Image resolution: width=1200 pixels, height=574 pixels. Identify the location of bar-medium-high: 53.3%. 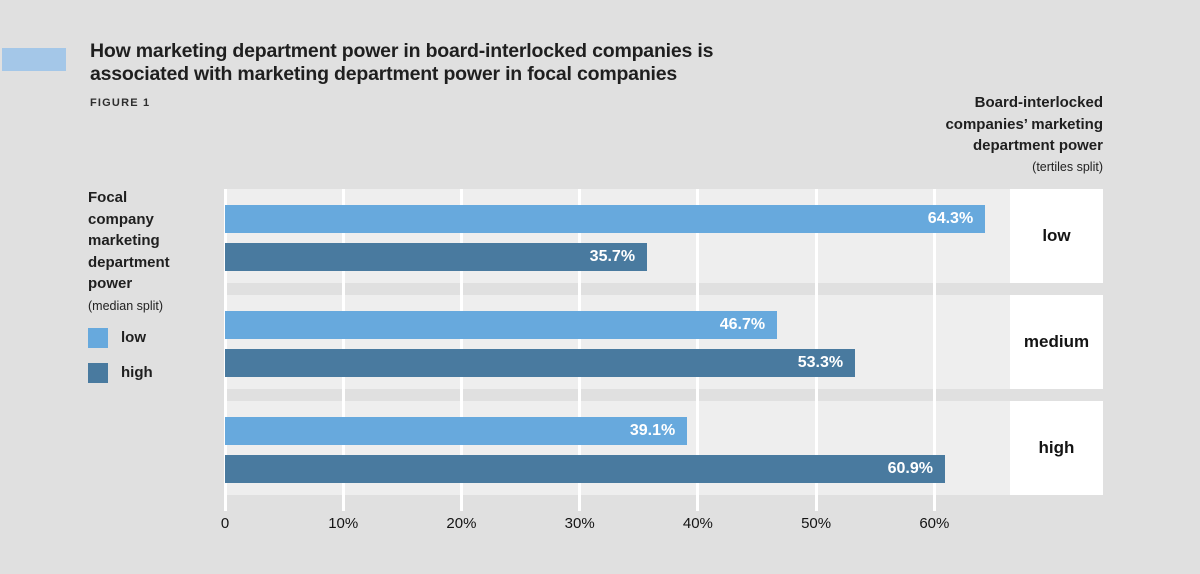
(540, 363).